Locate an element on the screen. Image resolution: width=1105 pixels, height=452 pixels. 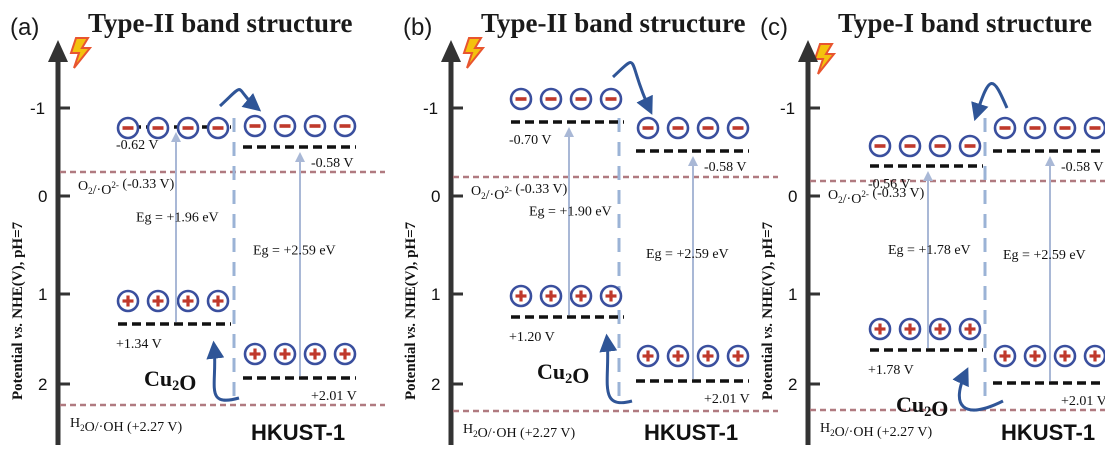
lightning-bolt is located at coordinates (474, 53).